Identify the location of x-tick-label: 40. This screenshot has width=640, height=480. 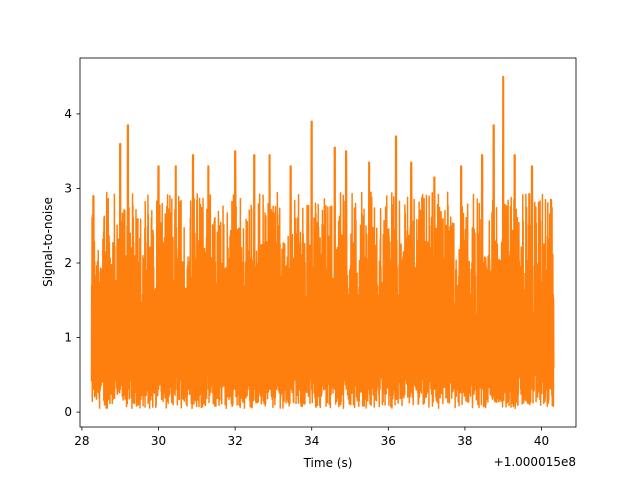
(541, 441).